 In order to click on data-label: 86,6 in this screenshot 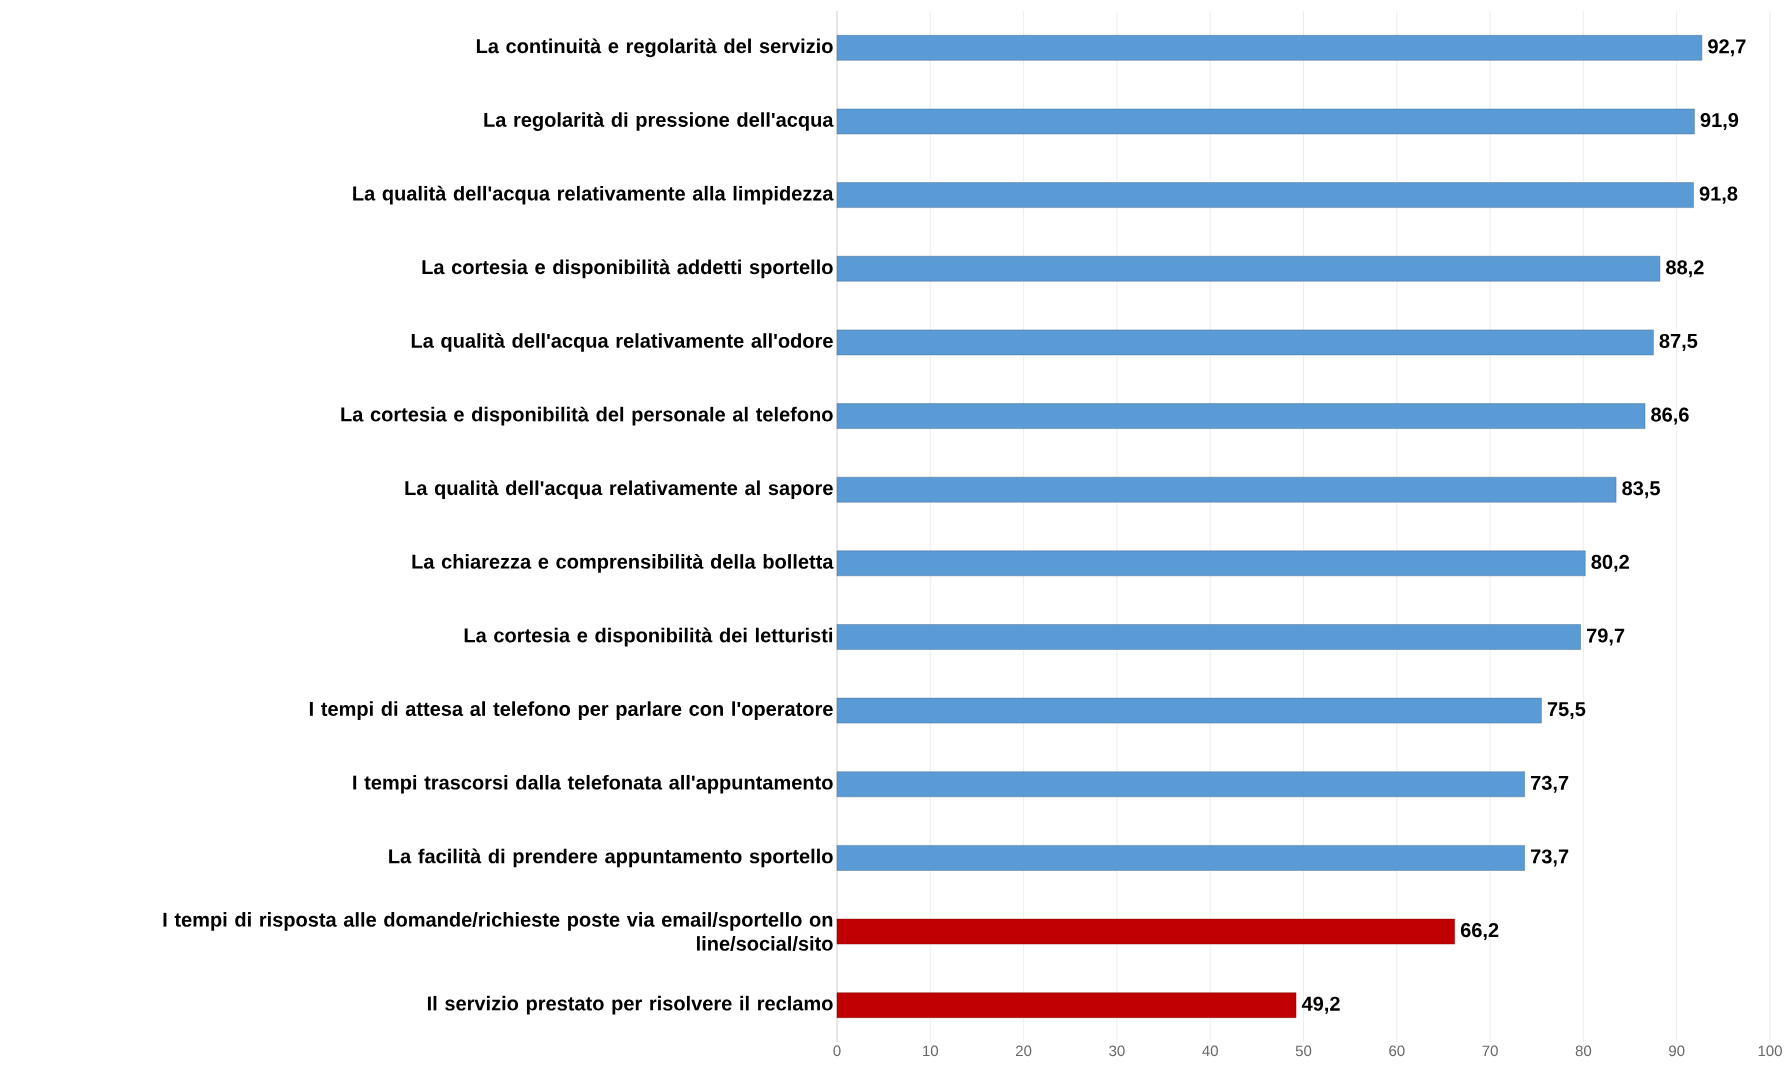, I will do `click(1670, 416)`.